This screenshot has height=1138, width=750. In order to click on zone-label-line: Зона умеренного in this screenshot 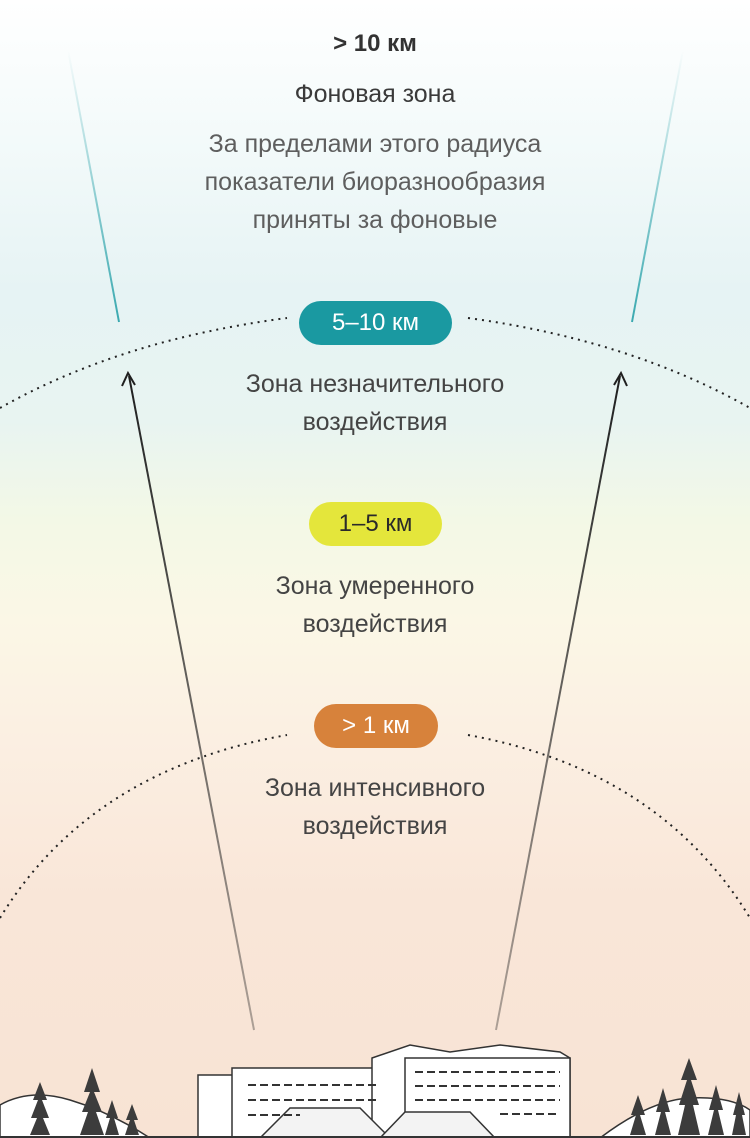, I will do `click(375, 586)`.